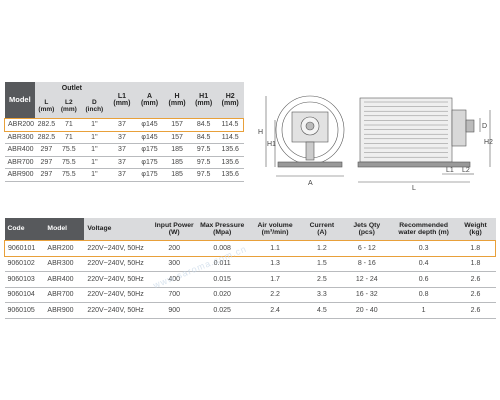  I want to click on table-cell: 2.5, so click(322, 279).